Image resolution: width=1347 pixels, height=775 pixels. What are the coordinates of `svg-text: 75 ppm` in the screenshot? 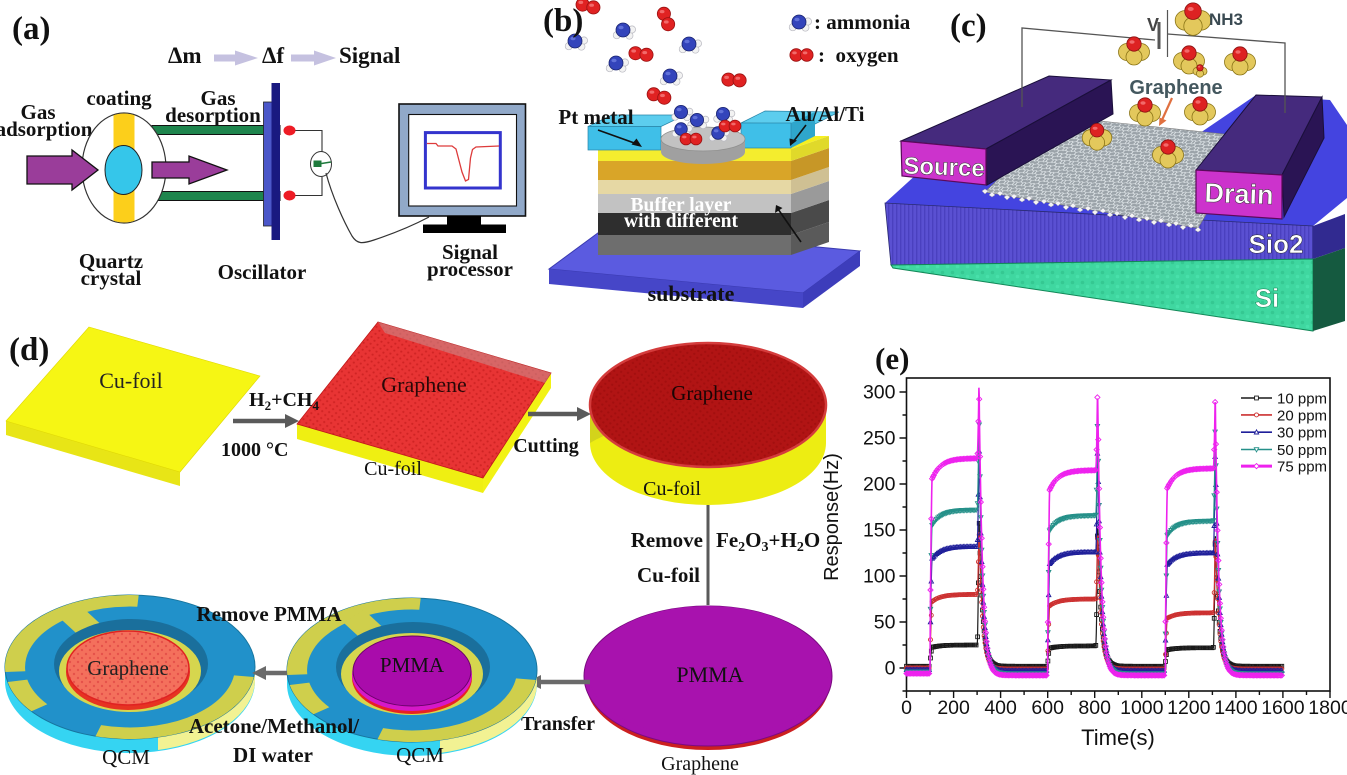 It's located at (1302, 467).